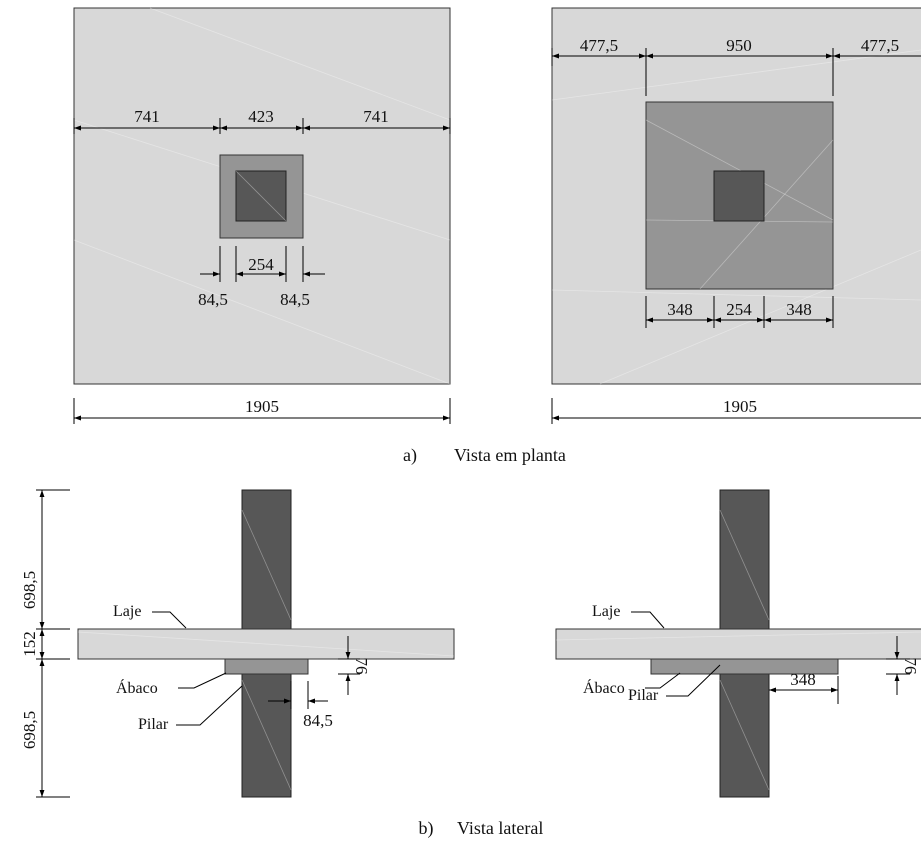 This screenshot has width=921, height=841. Describe the element at coordinates (648, 620) in the screenshot. I see `leader-laje-right` at that location.